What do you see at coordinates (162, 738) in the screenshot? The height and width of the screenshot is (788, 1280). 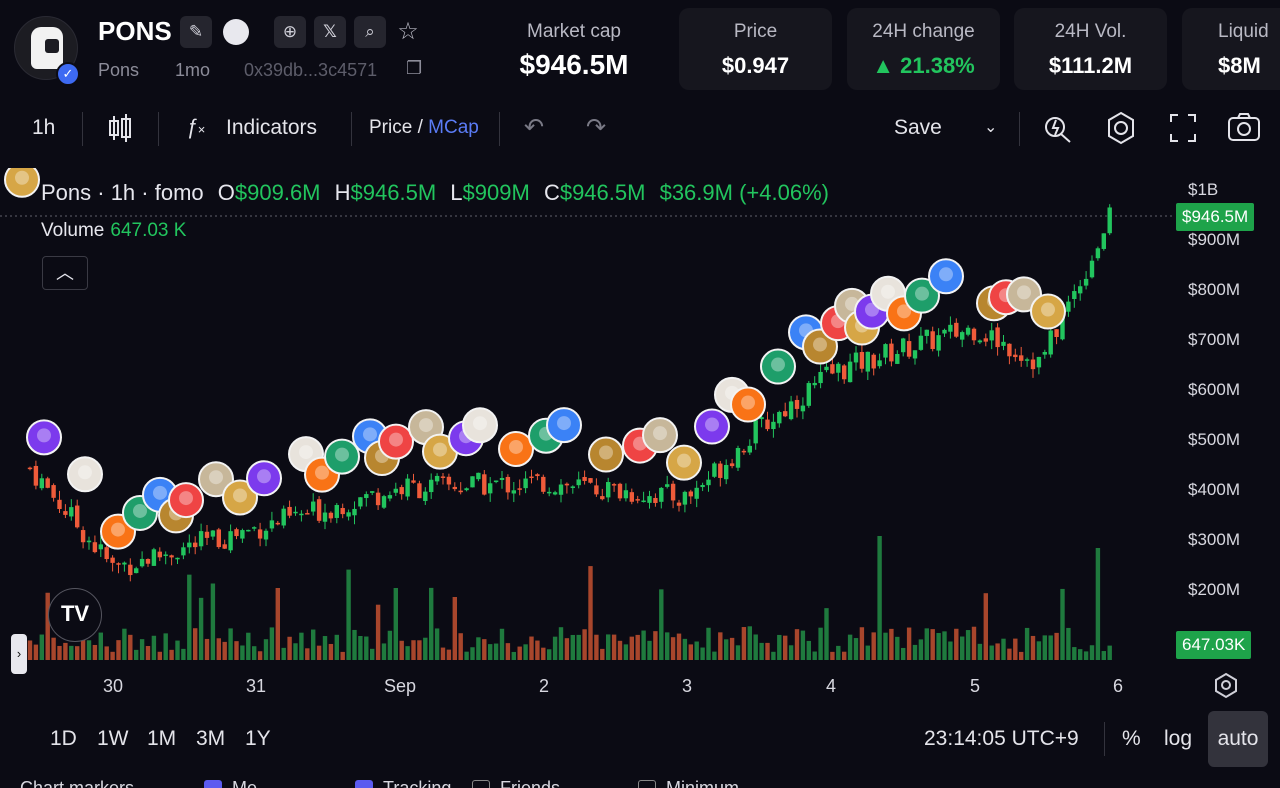 I see `range-1m: 1M` at bounding box center [162, 738].